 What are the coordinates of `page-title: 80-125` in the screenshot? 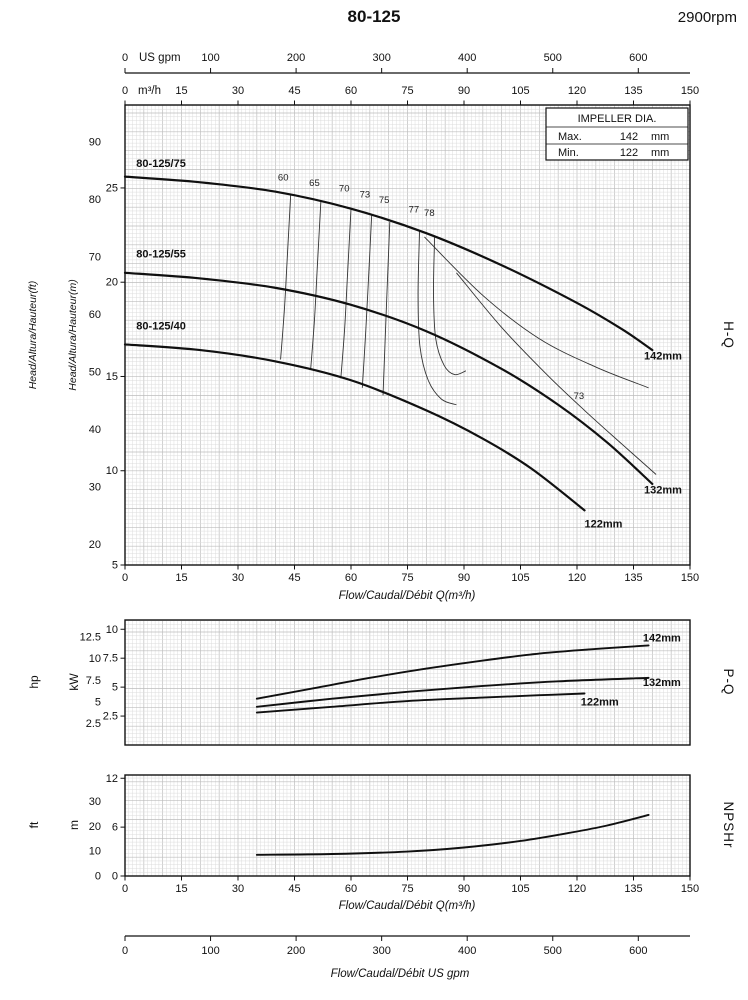 It's located at (374, 16).